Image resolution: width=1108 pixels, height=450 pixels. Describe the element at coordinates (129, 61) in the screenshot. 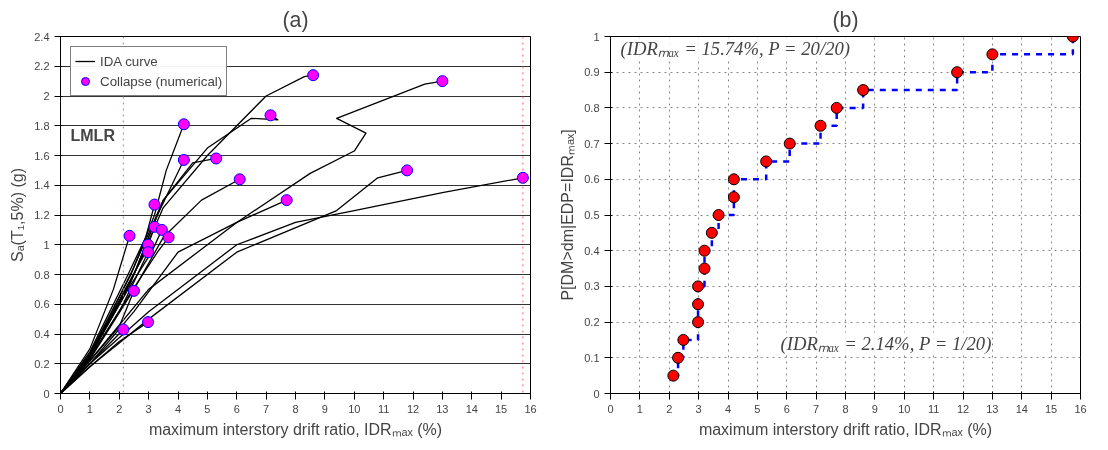

I see `legend-label: IDA curve` at that location.